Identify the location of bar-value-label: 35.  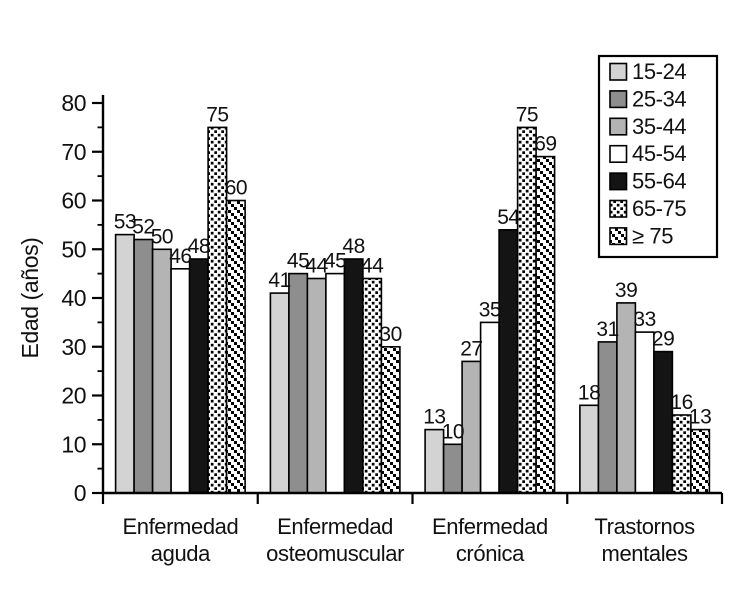
(490, 309).